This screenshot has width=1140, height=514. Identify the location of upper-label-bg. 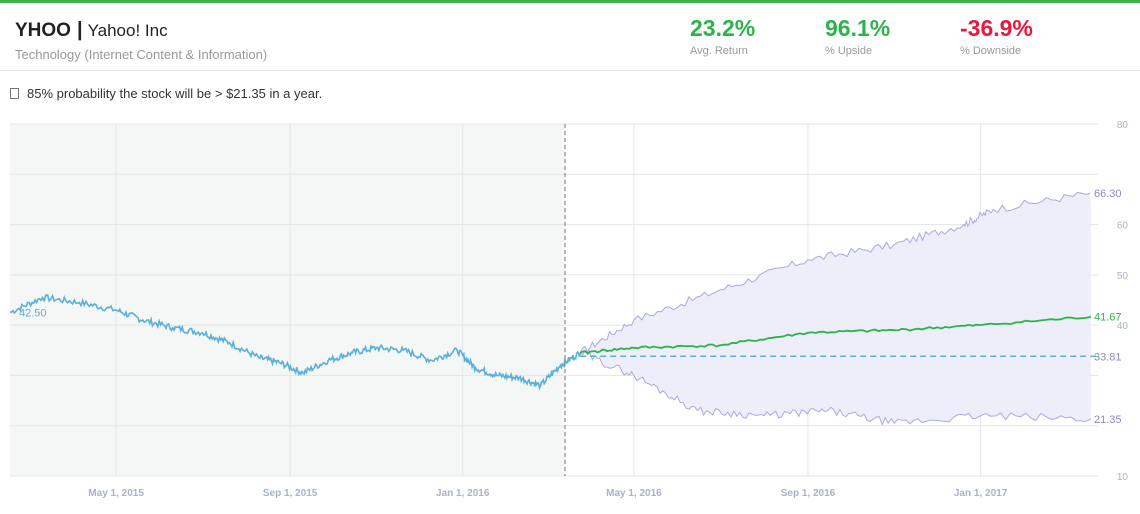
(1110, 192).